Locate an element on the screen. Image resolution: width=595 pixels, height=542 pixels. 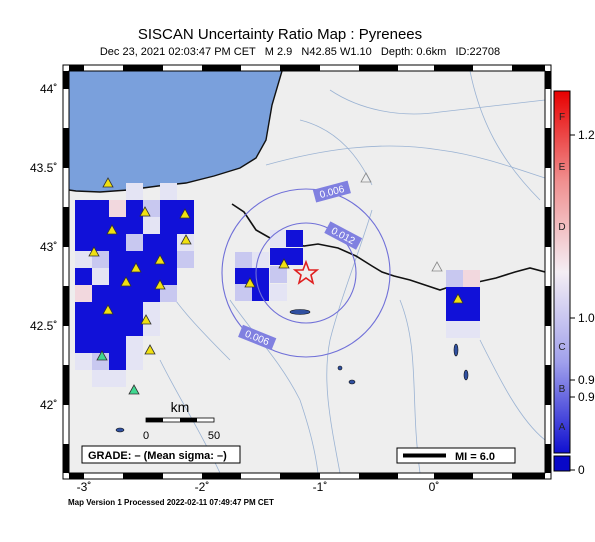
lon-label: -3˚ is located at coordinates (84, 487).